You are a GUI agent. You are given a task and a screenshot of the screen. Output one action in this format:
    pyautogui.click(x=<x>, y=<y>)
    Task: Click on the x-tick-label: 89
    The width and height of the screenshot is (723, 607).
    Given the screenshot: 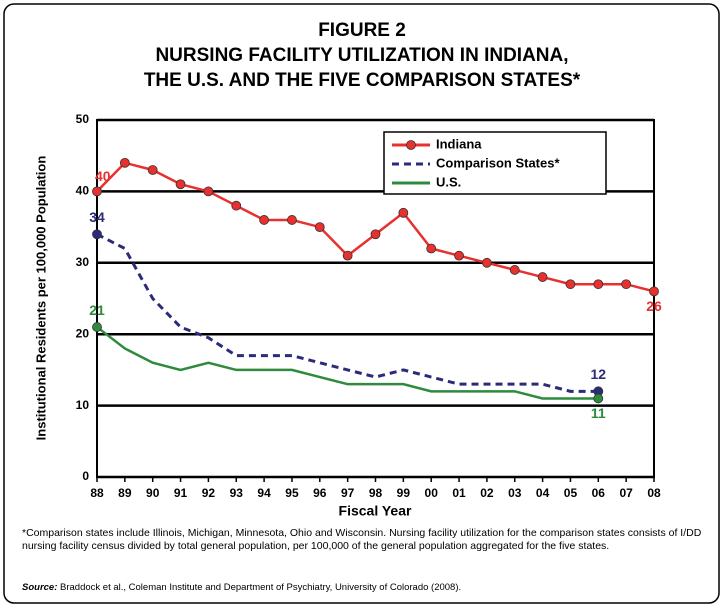 What is the action you would take?
    pyautogui.click(x=125, y=493)
    